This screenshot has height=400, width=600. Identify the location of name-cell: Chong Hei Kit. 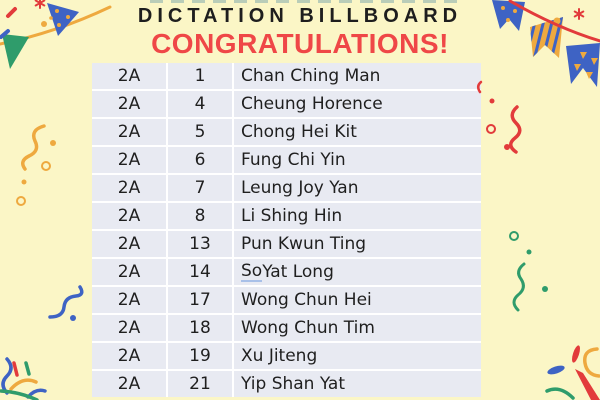
(357, 132).